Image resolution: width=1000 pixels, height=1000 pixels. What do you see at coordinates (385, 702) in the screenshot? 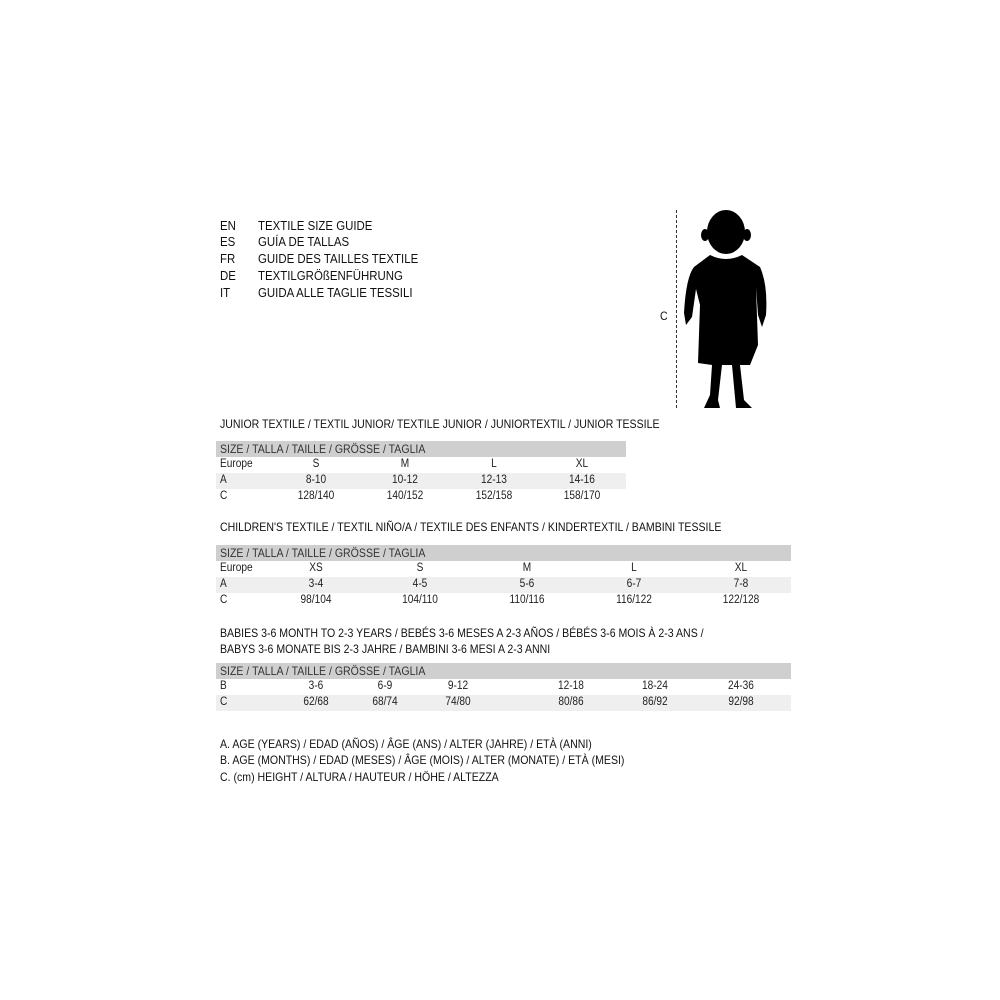
I see `table-cell: 68/74` at bounding box center [385, 702].